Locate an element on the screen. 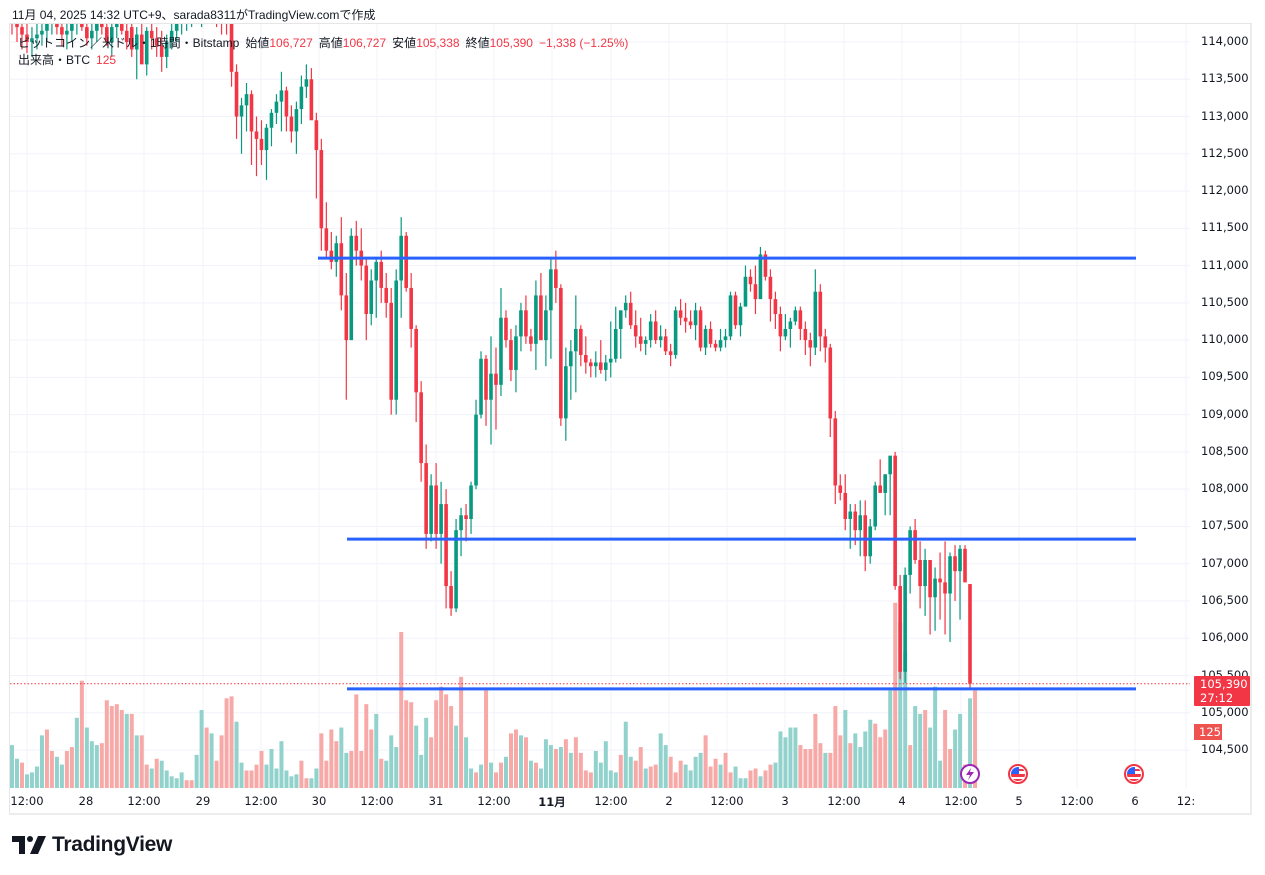 The height and width of the screenshot is (875, 1265). volume-value: 125 is located at coordinates (106, 60).